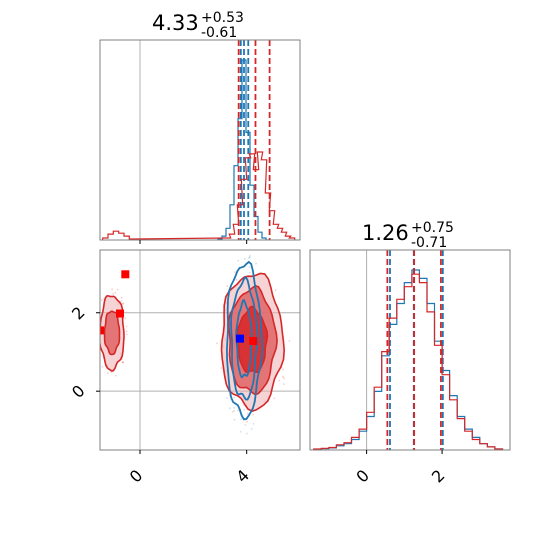 The image size is (550, 550). I want to click on title-param-0-lower: -0.61, so click(219, 33).